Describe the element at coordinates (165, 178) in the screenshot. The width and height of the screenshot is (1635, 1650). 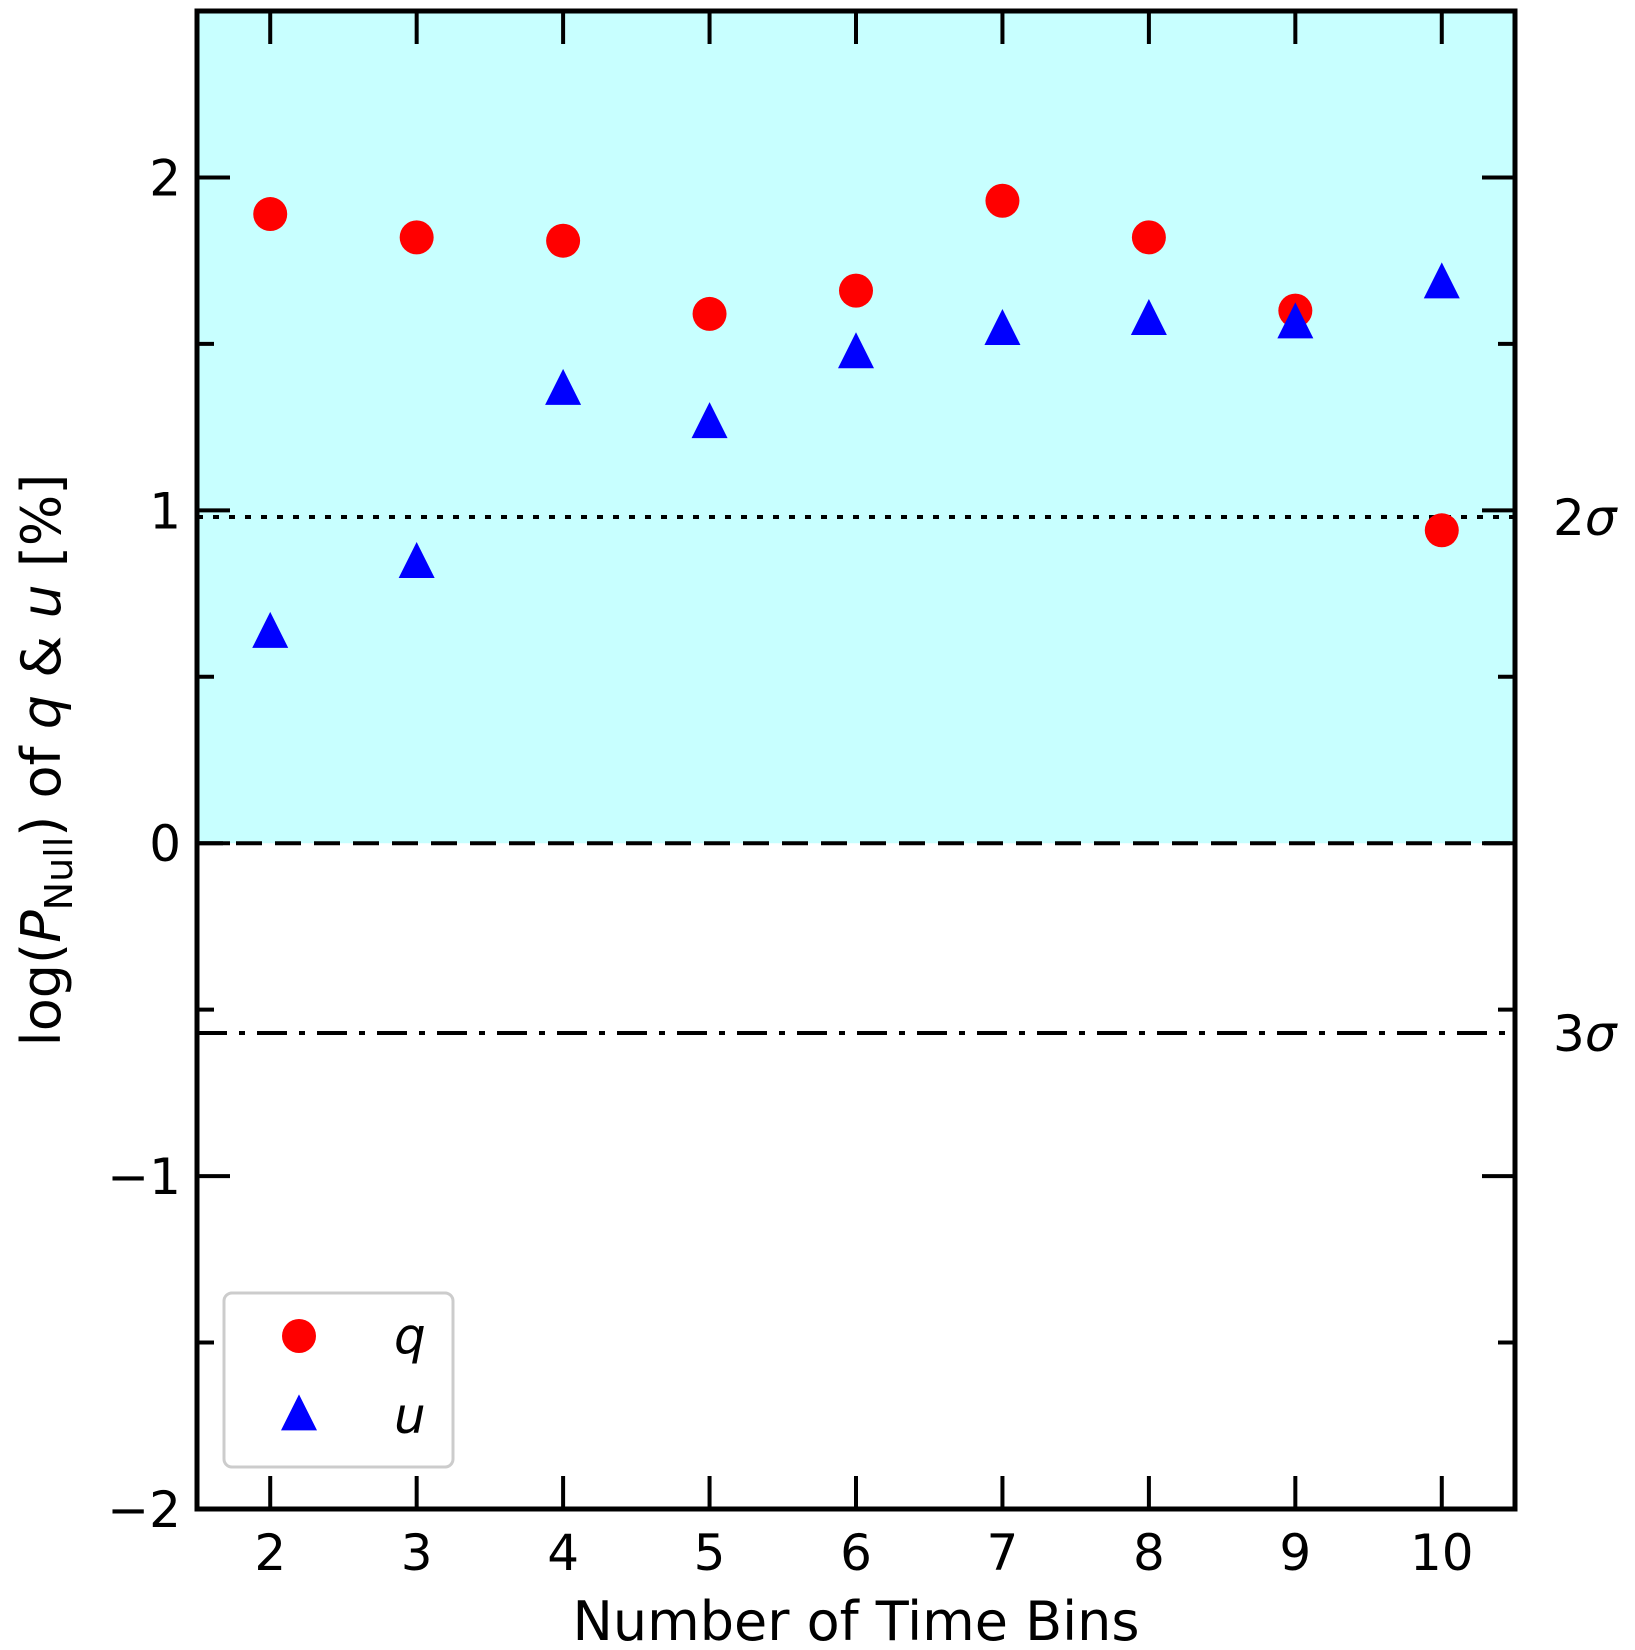
I see `y-tick-label: 2` at that location.